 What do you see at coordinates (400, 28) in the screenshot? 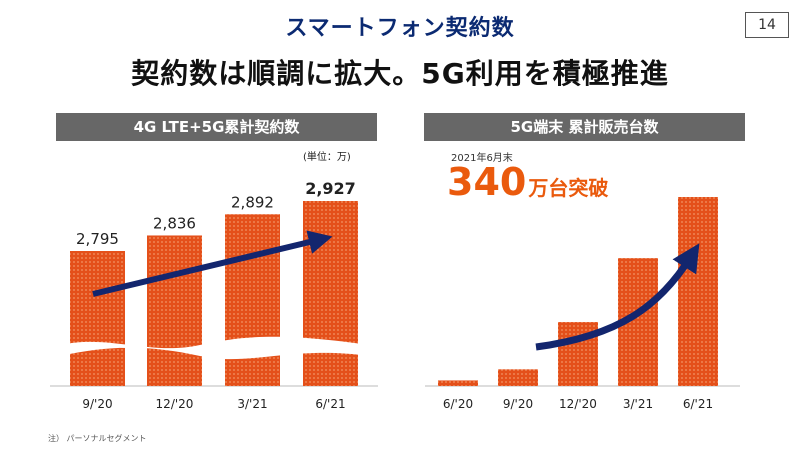
I see `slide-title: スマートフォン契約数` at bounding box center [400, 28].